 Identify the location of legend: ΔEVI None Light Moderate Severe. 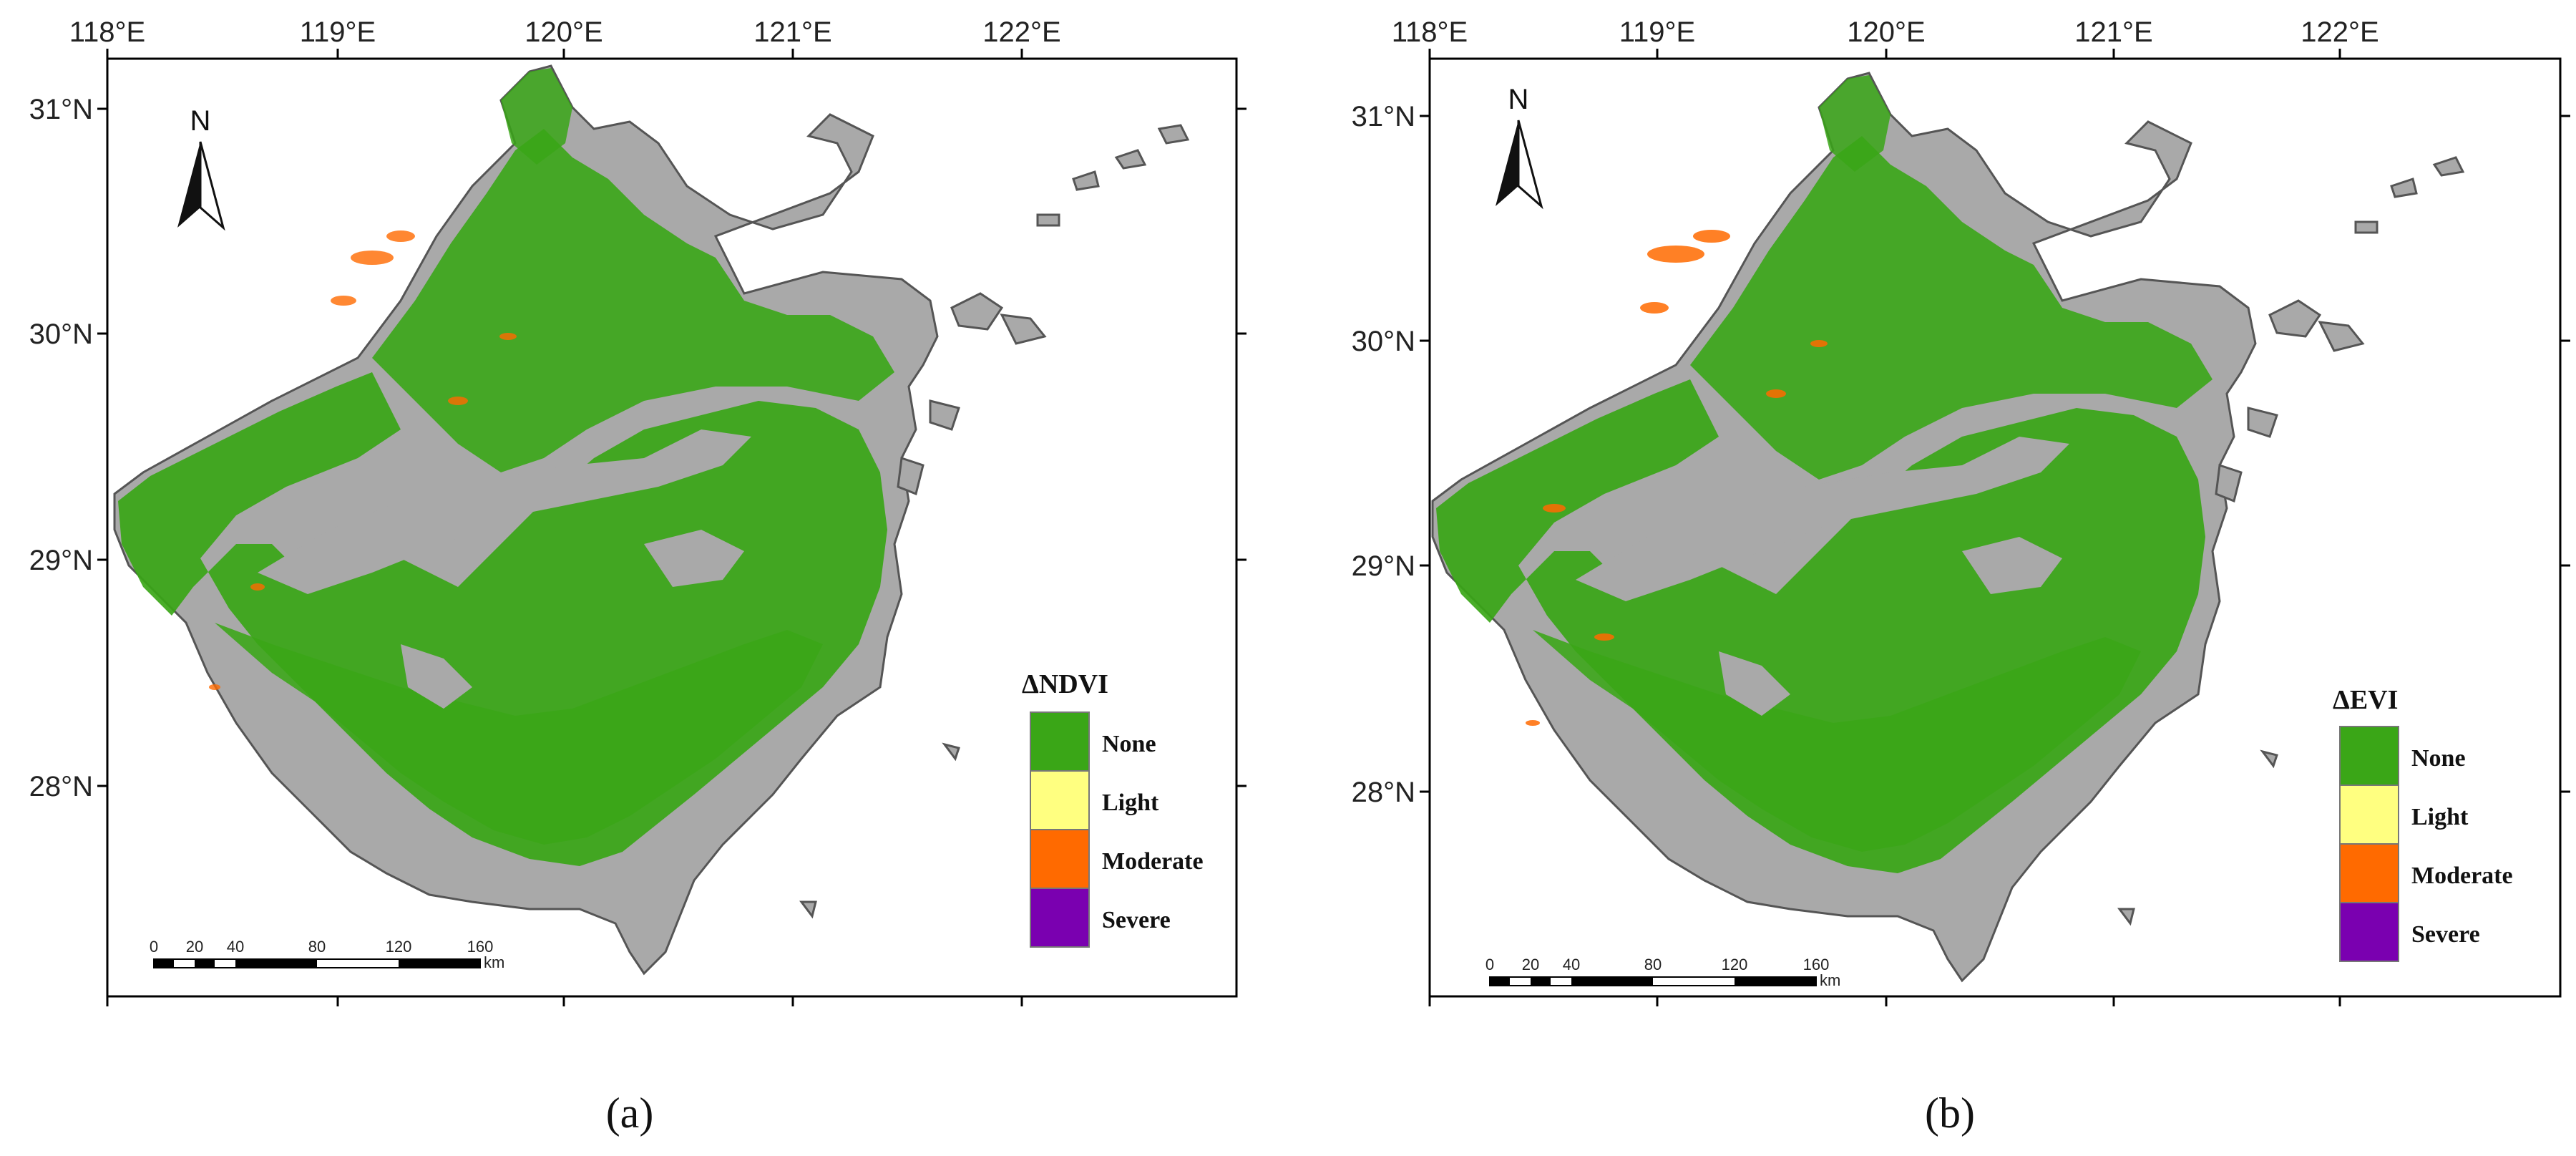
(2423, 823).